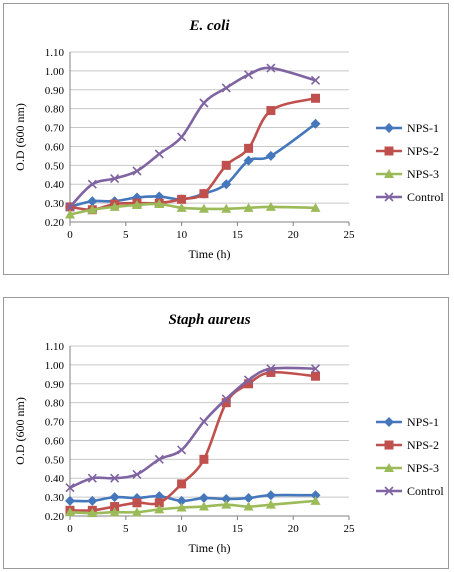  What do you see at coordinates (55, 129) in the screenshot?
I see `y-tick-label: 0.70` at bounding box center [55, 129].